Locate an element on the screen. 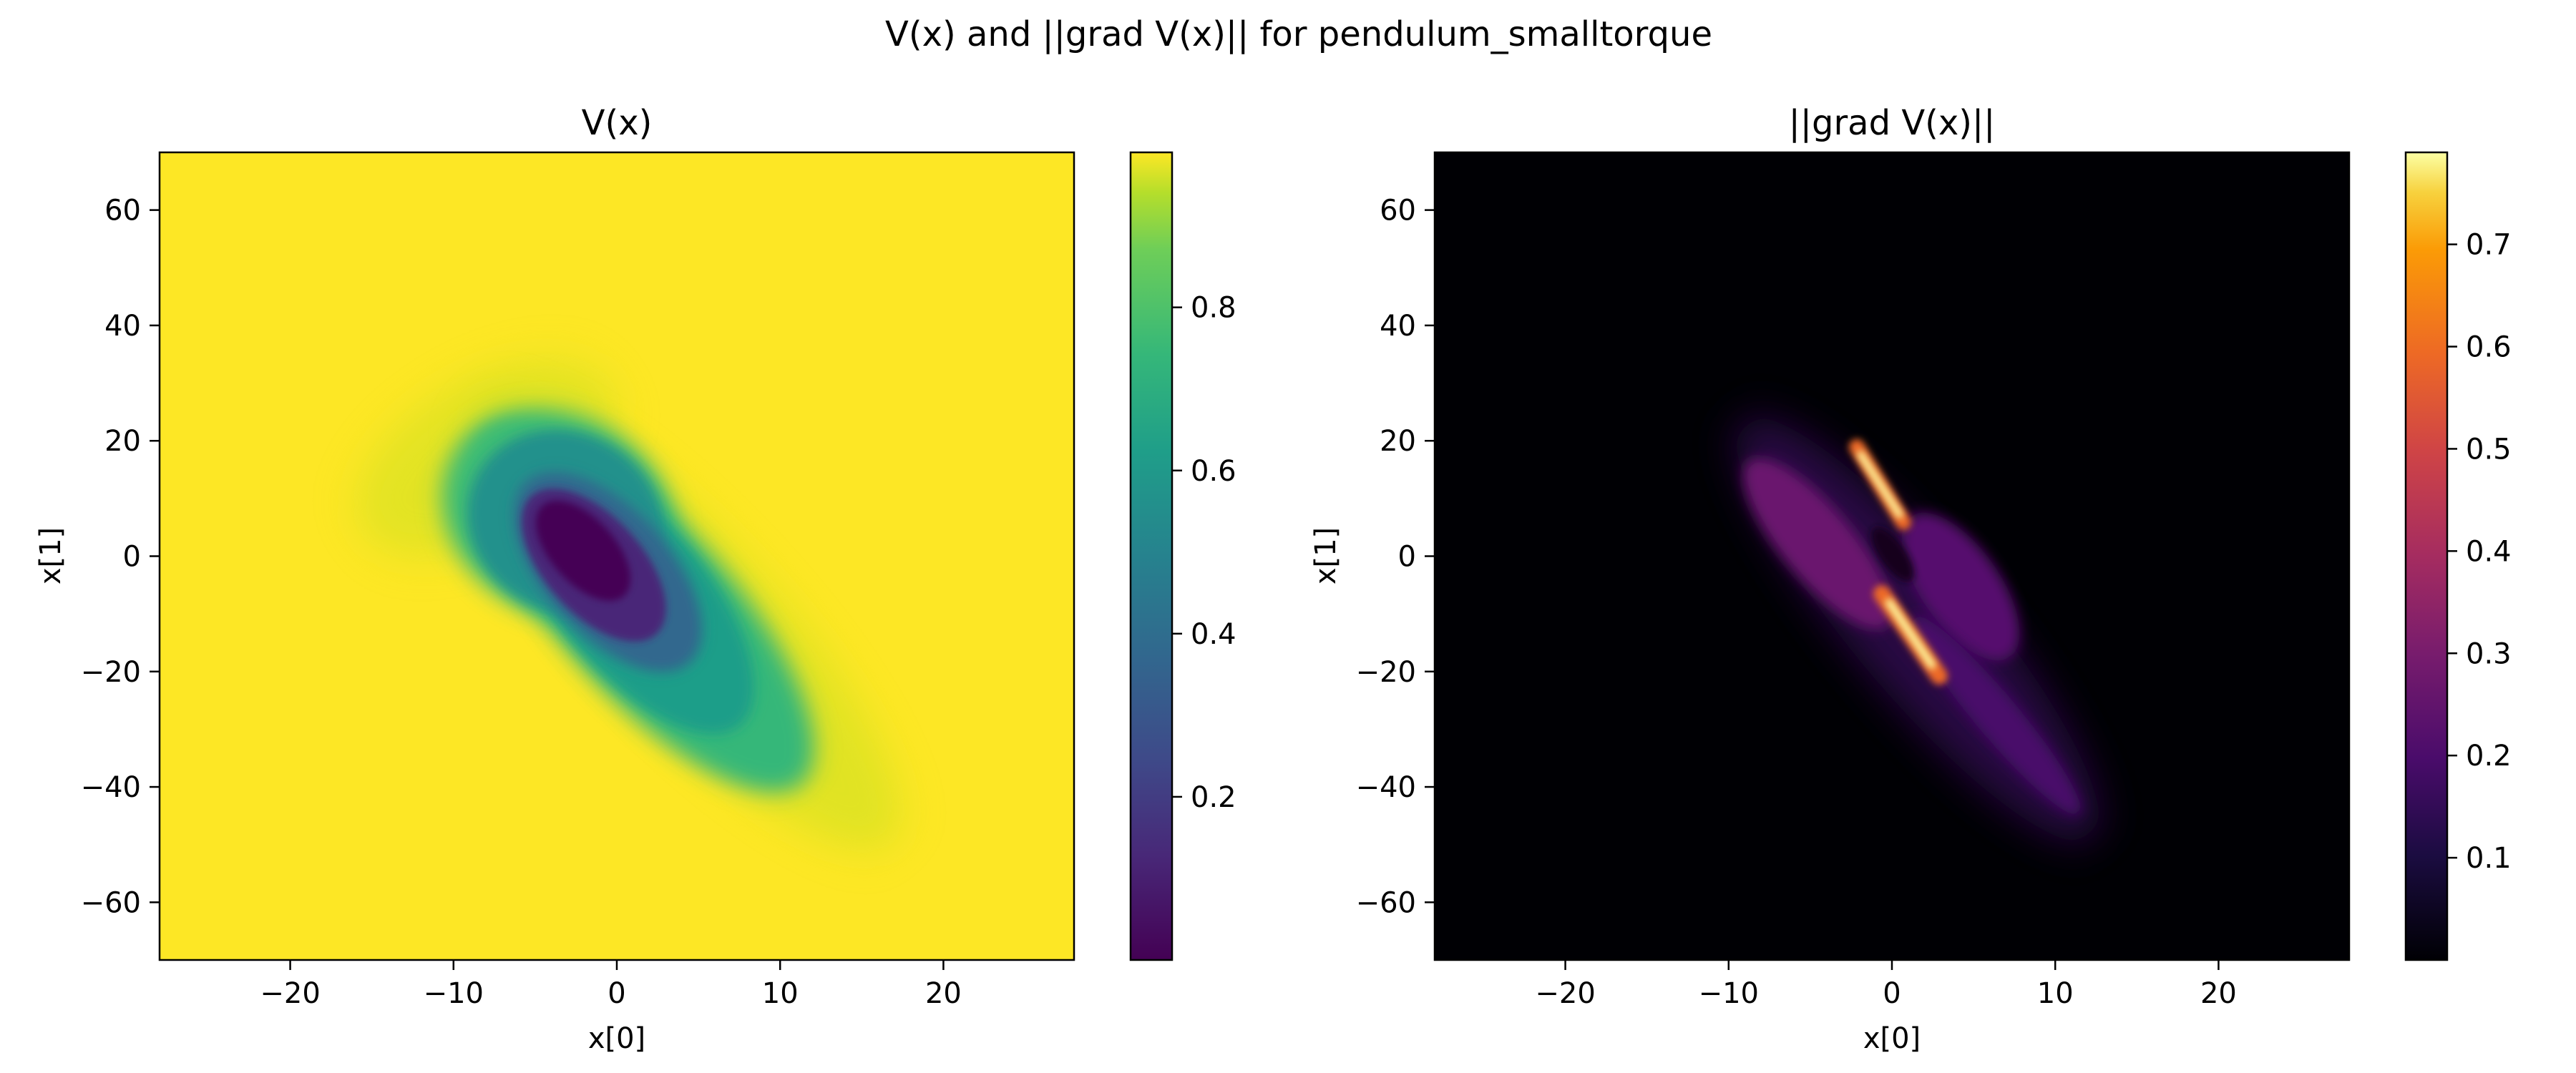 The image size is (2576, 1073). colorbar-viridis is located at coordinates (1151, 556).